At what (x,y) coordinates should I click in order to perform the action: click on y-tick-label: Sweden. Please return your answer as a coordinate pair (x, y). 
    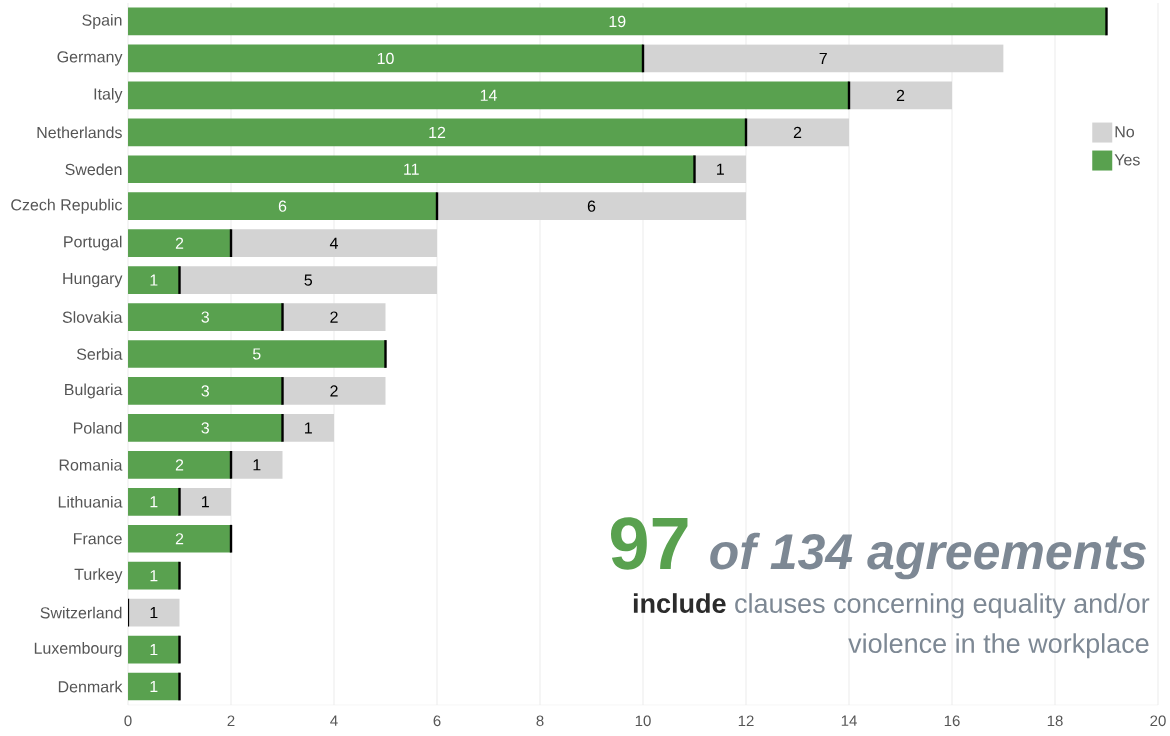
    Looking at the image, I should click on (93, 169).